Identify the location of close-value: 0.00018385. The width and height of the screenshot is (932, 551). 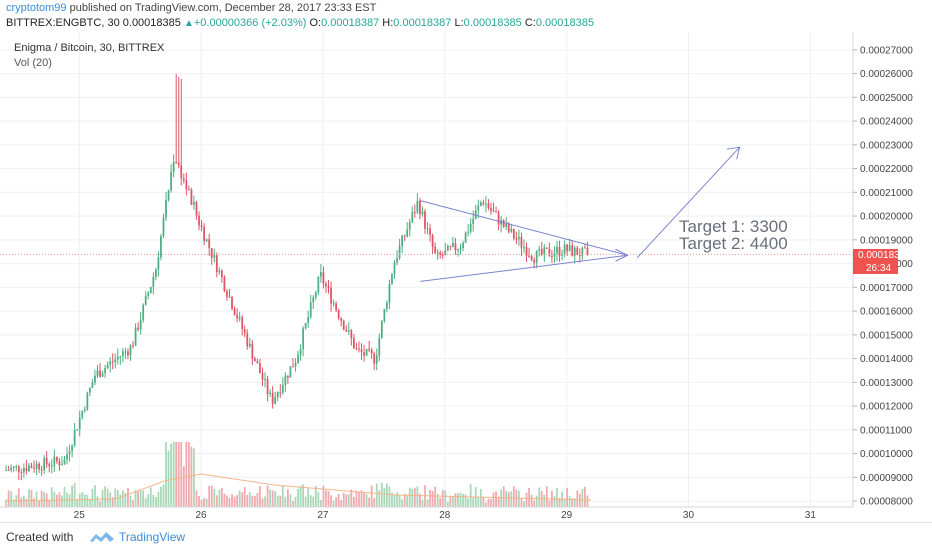
(564, 23).